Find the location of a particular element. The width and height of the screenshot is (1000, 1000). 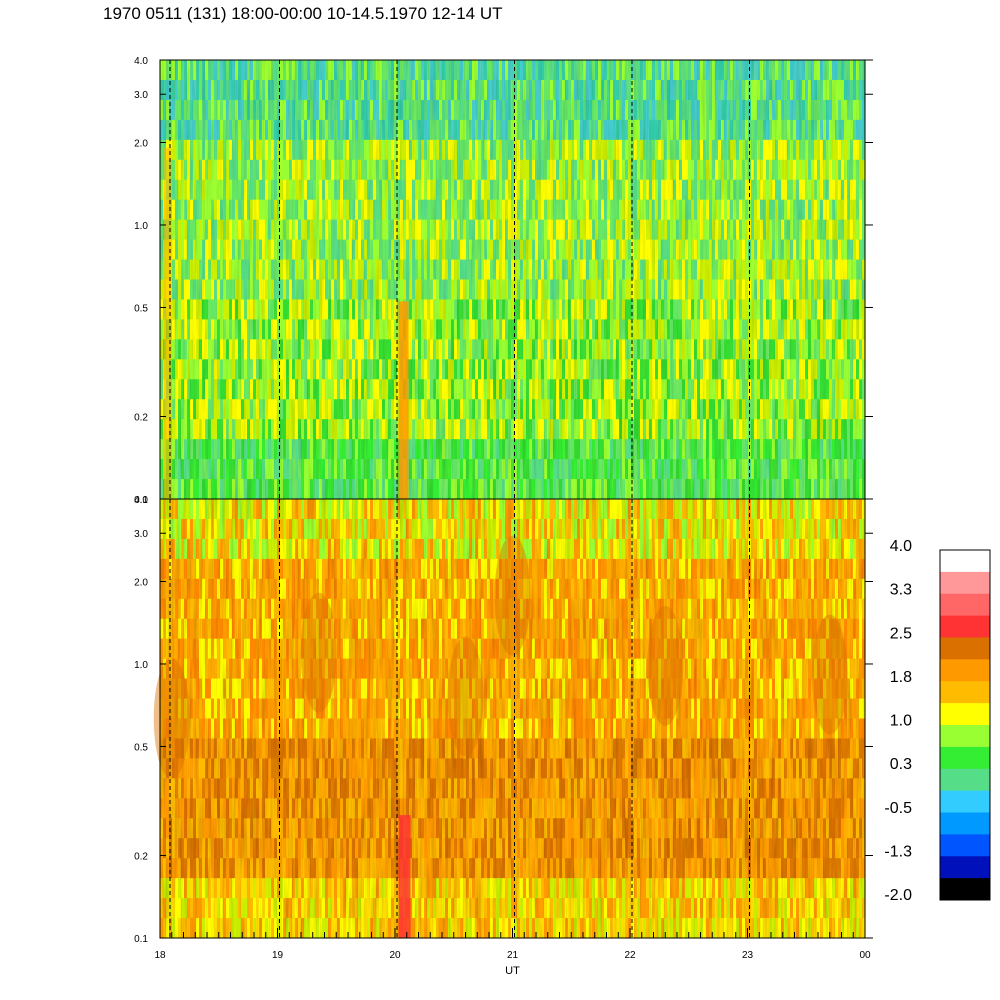

colorbar-frame is located at coordinates (965, 725).